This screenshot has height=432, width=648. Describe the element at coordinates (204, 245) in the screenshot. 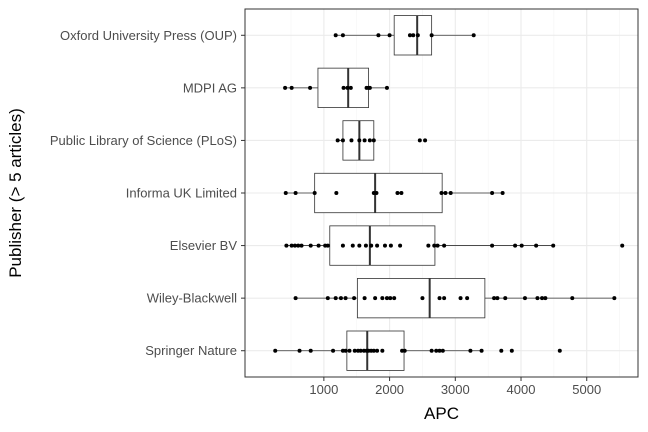

I see `y-tick-label: Elsevier BV` at that location.